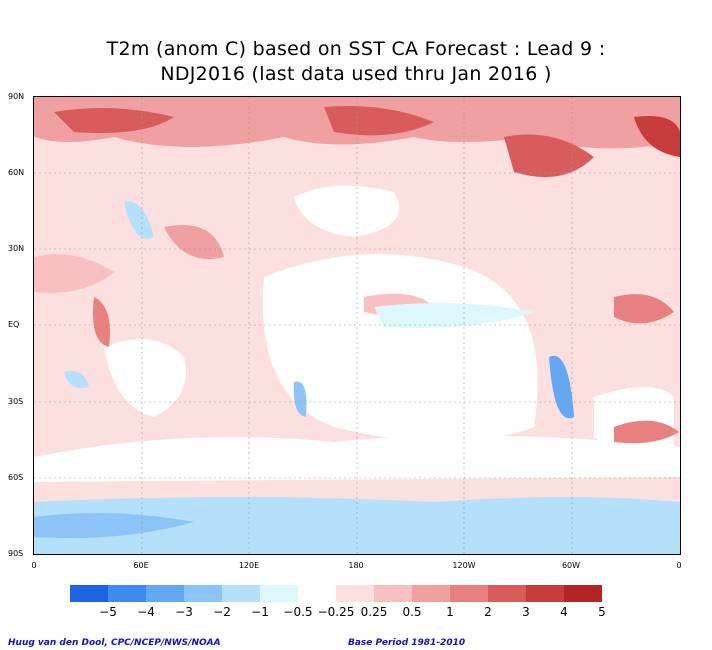 Image resolution: width=712 pixels, height=650 pixels. Describe the element at coordinates (16, 477) in the screenshot. I see `lat-label-60s: 60S` at that location.